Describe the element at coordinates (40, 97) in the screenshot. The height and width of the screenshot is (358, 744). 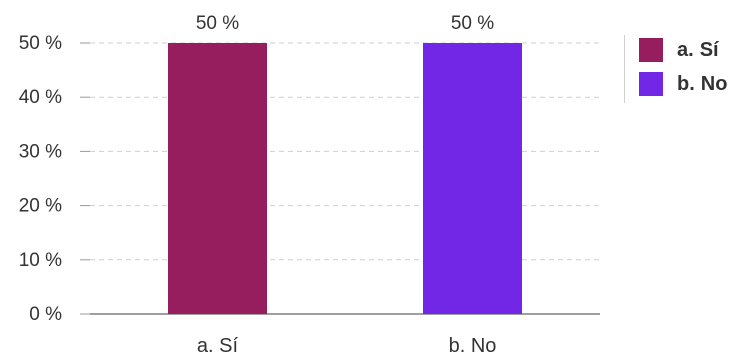
I see `y-tick-label: 40 %` at that location.